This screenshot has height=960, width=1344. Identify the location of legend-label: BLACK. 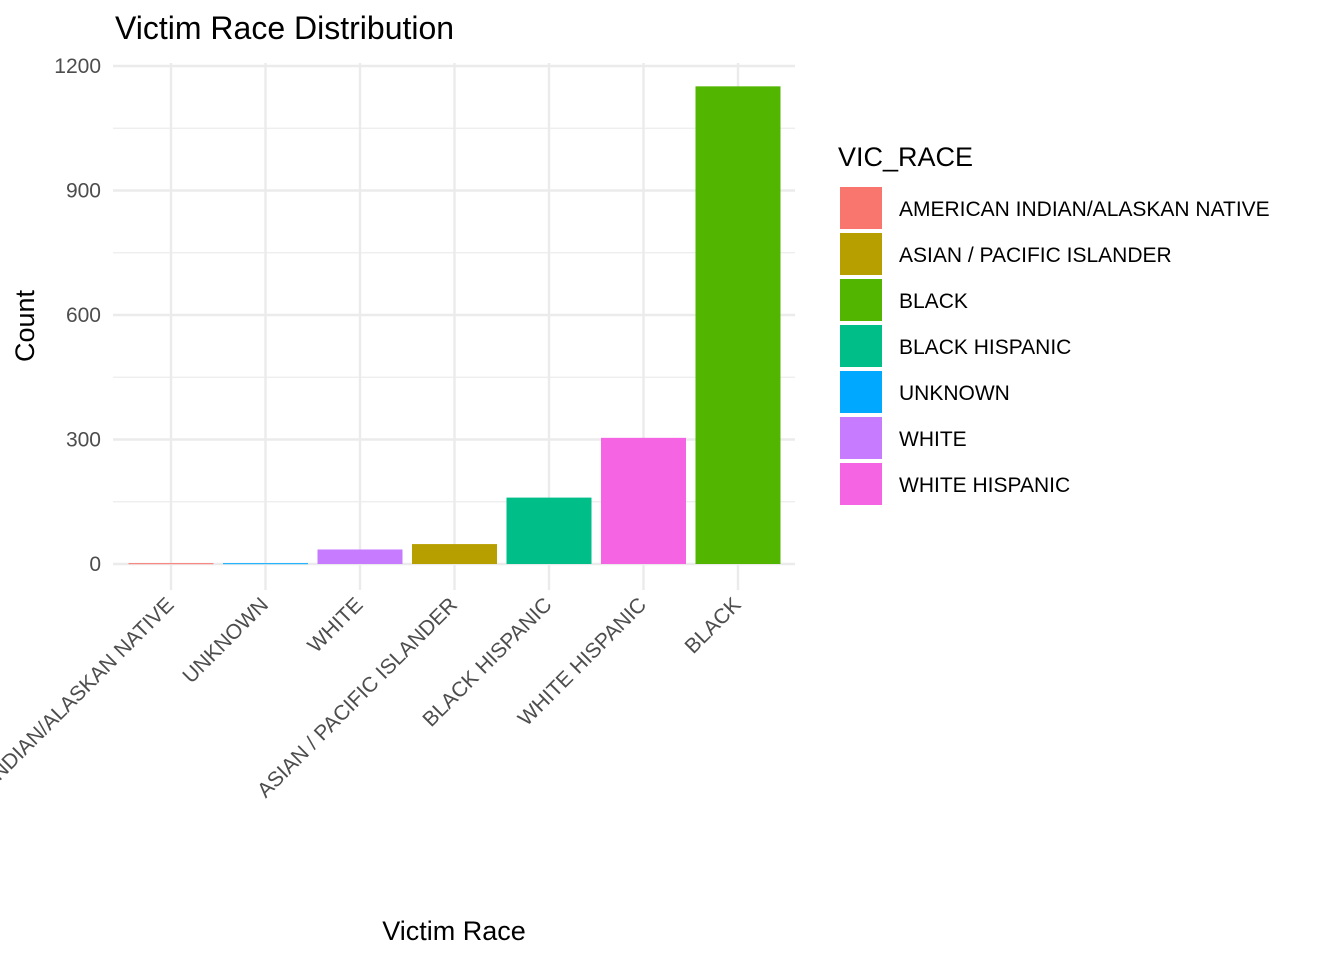
(933, 301).